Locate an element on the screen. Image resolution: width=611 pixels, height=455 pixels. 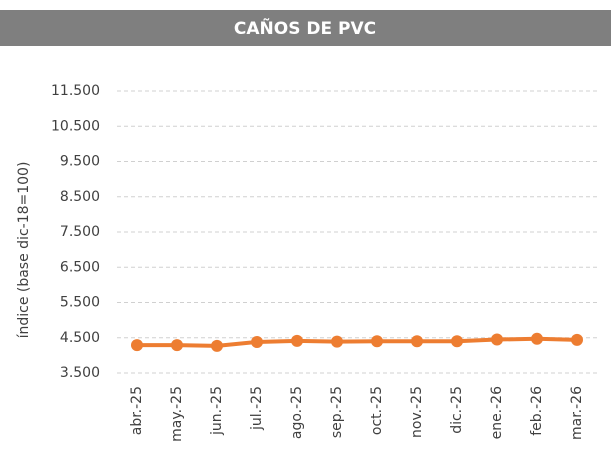
title-banner is located at coordinates (305, 28).